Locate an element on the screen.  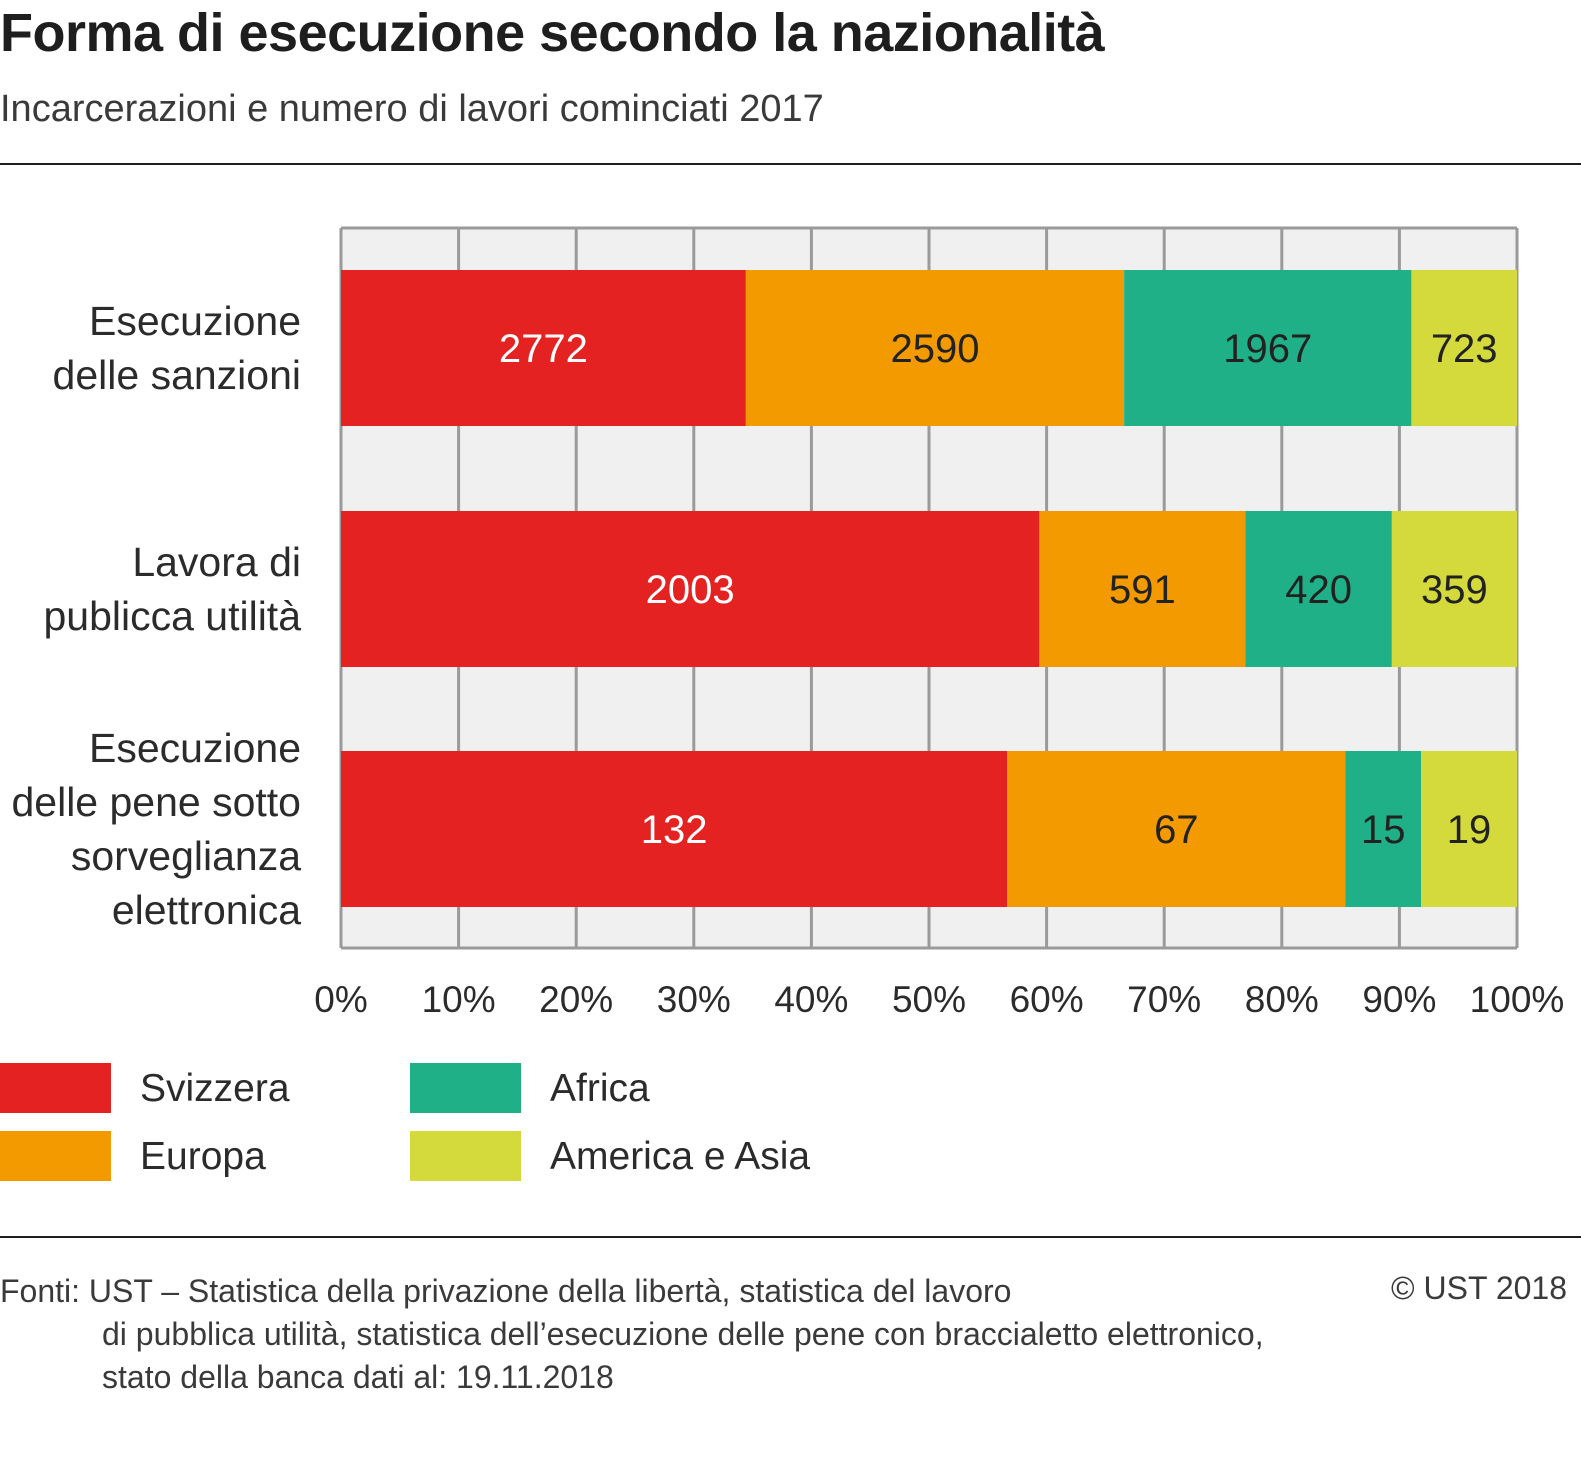
legend-label-europa: Europa is located at coordinates (203, 1156).